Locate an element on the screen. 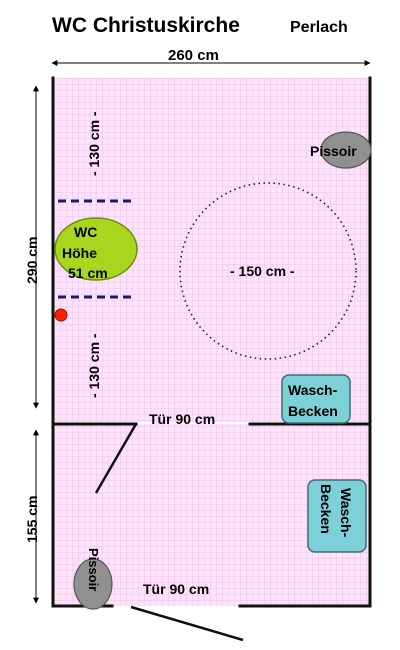  inner-door-label: Tür 90 cm is located at coordinates (182, 419).